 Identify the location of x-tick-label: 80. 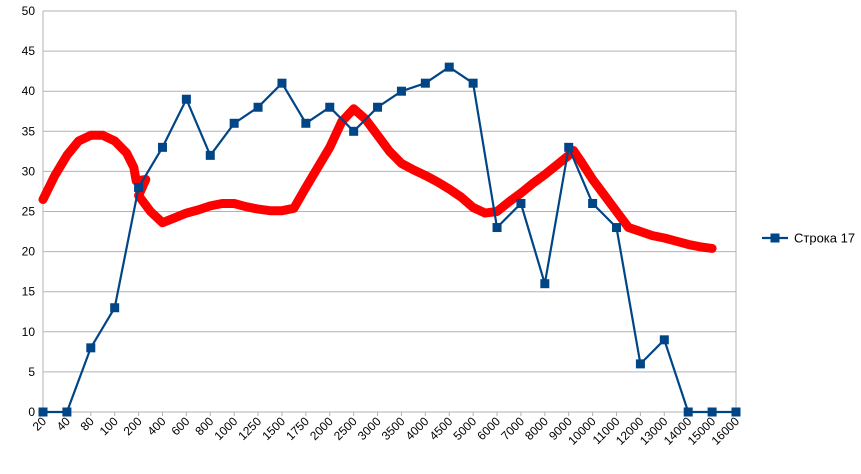
(88, 424).